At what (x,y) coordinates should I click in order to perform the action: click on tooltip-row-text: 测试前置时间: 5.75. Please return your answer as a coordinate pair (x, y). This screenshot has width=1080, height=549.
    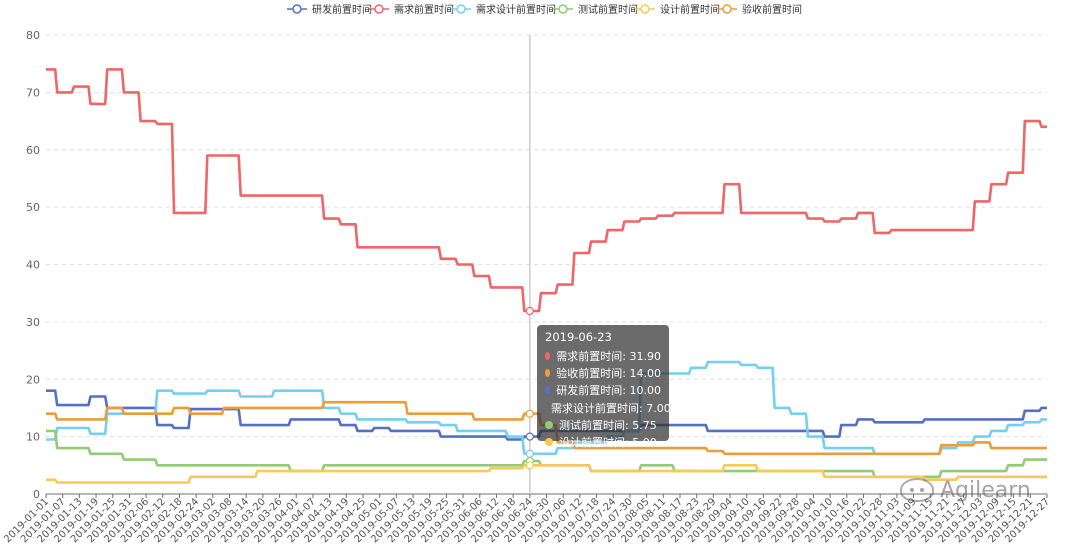
    Looking at the image, I should click on (608, 425).